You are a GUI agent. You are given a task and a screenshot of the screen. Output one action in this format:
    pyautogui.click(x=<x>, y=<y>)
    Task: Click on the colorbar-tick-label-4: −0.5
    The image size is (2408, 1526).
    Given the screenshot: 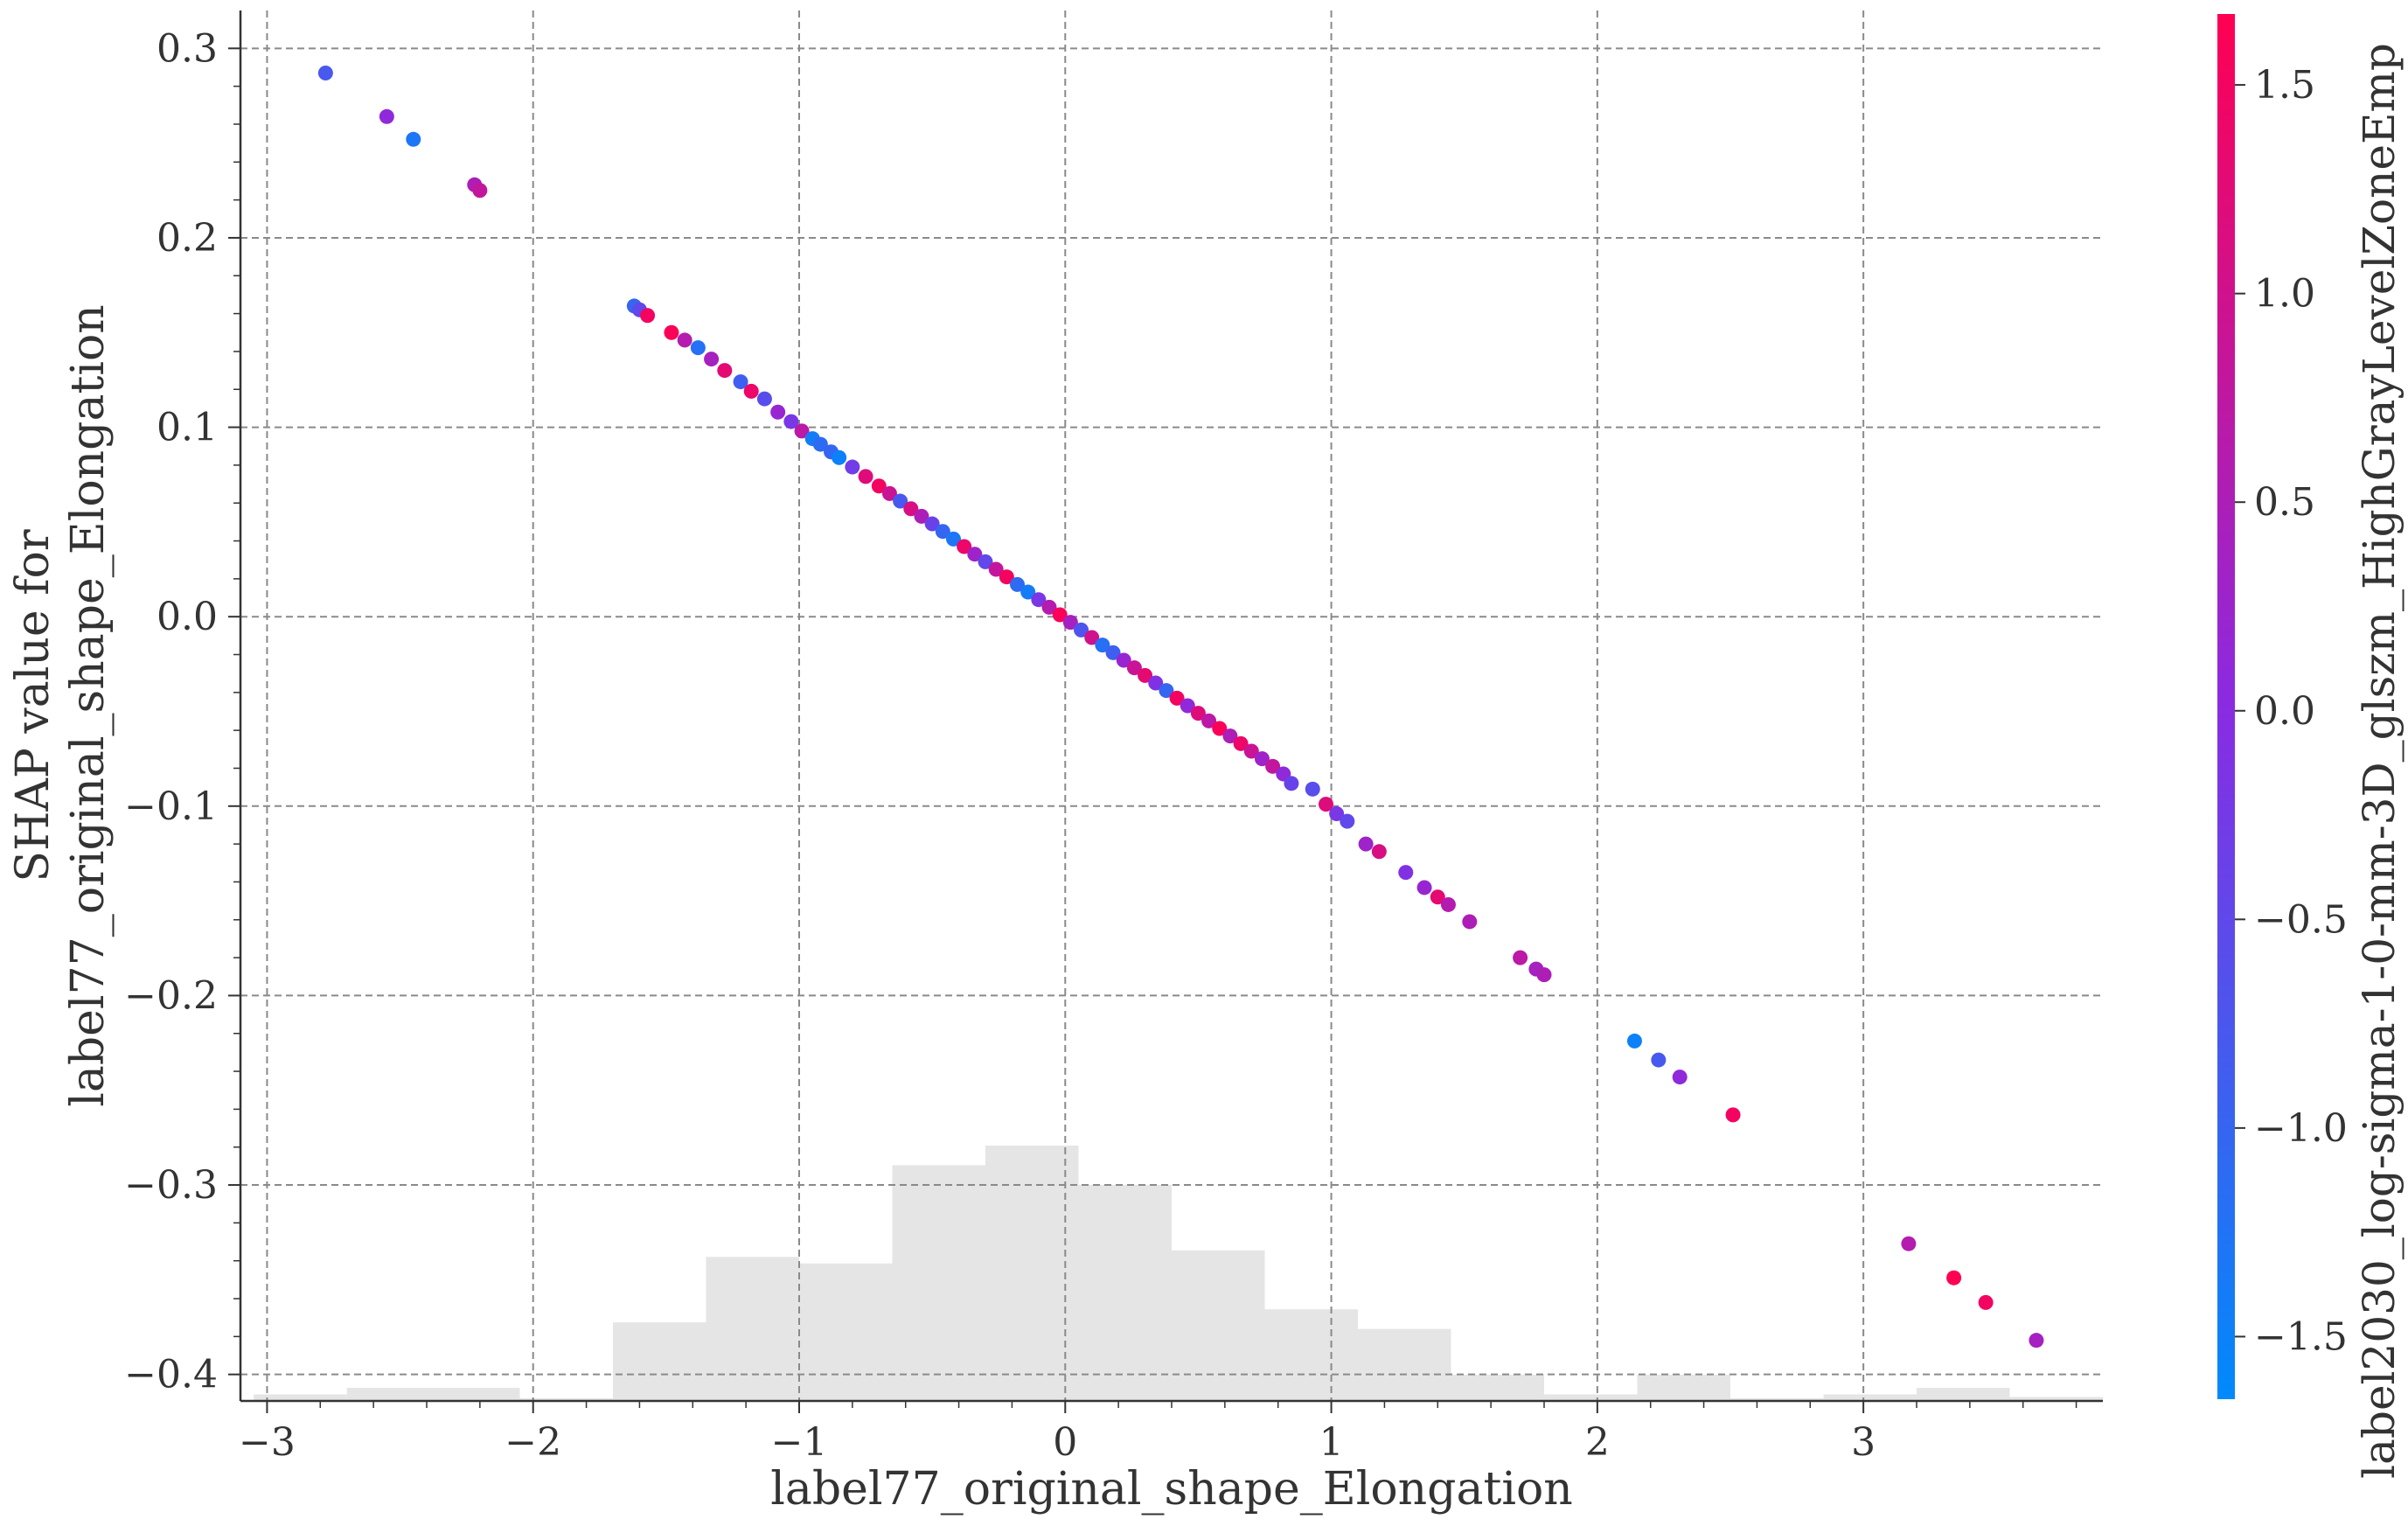 What is the action you would take?
    pyautogui.click(x=2301, y=919)
    